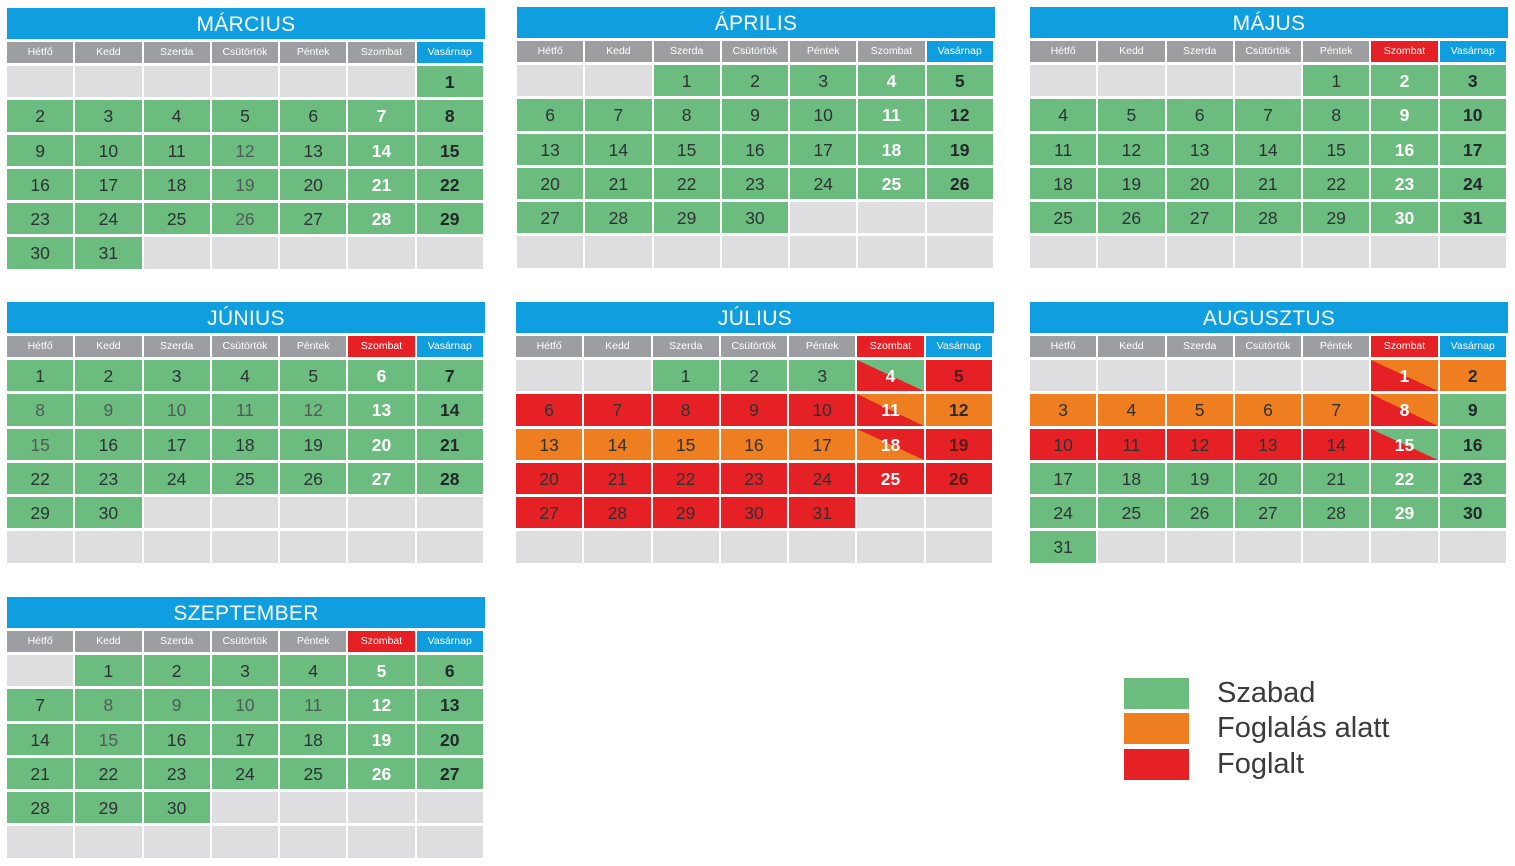 The image size is (1515, 866). I want to click on day-cell: 28, so click(617, 513).